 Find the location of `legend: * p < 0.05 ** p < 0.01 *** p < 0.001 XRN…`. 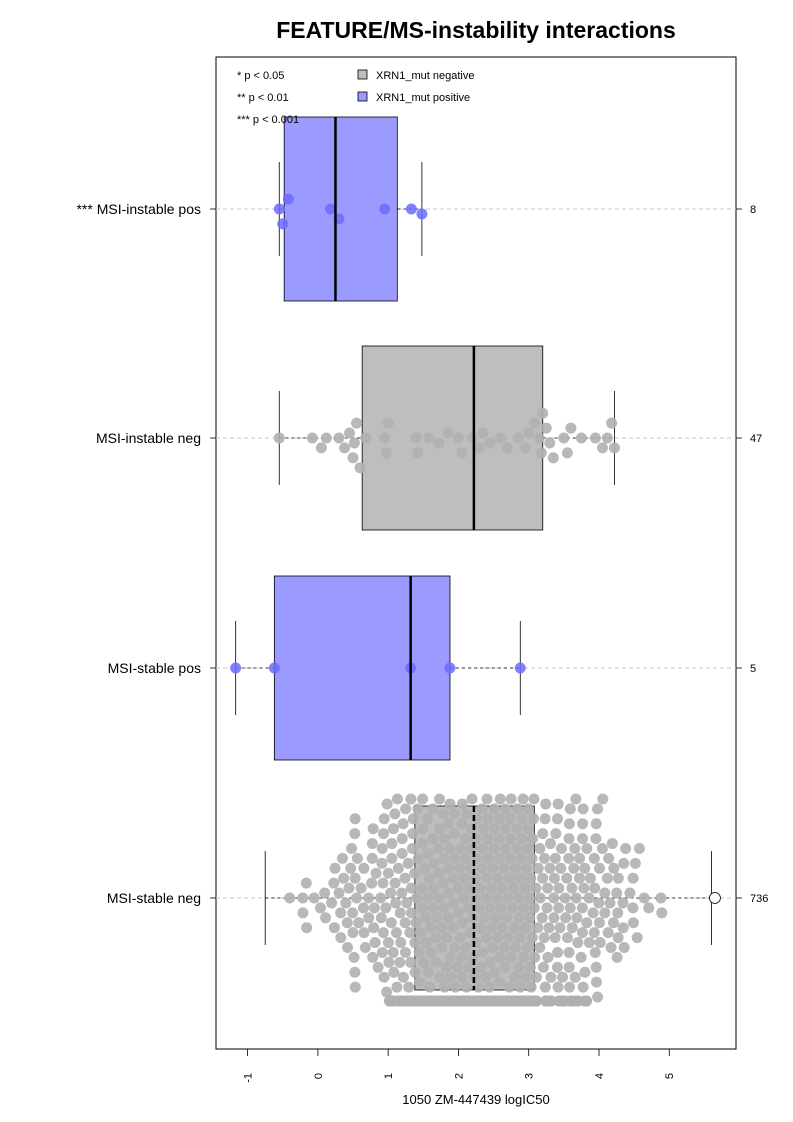

legend: * p < 0.05 ** p < 0.01 *** p < 0.001 XRN… is located at coordinates (355, 97).